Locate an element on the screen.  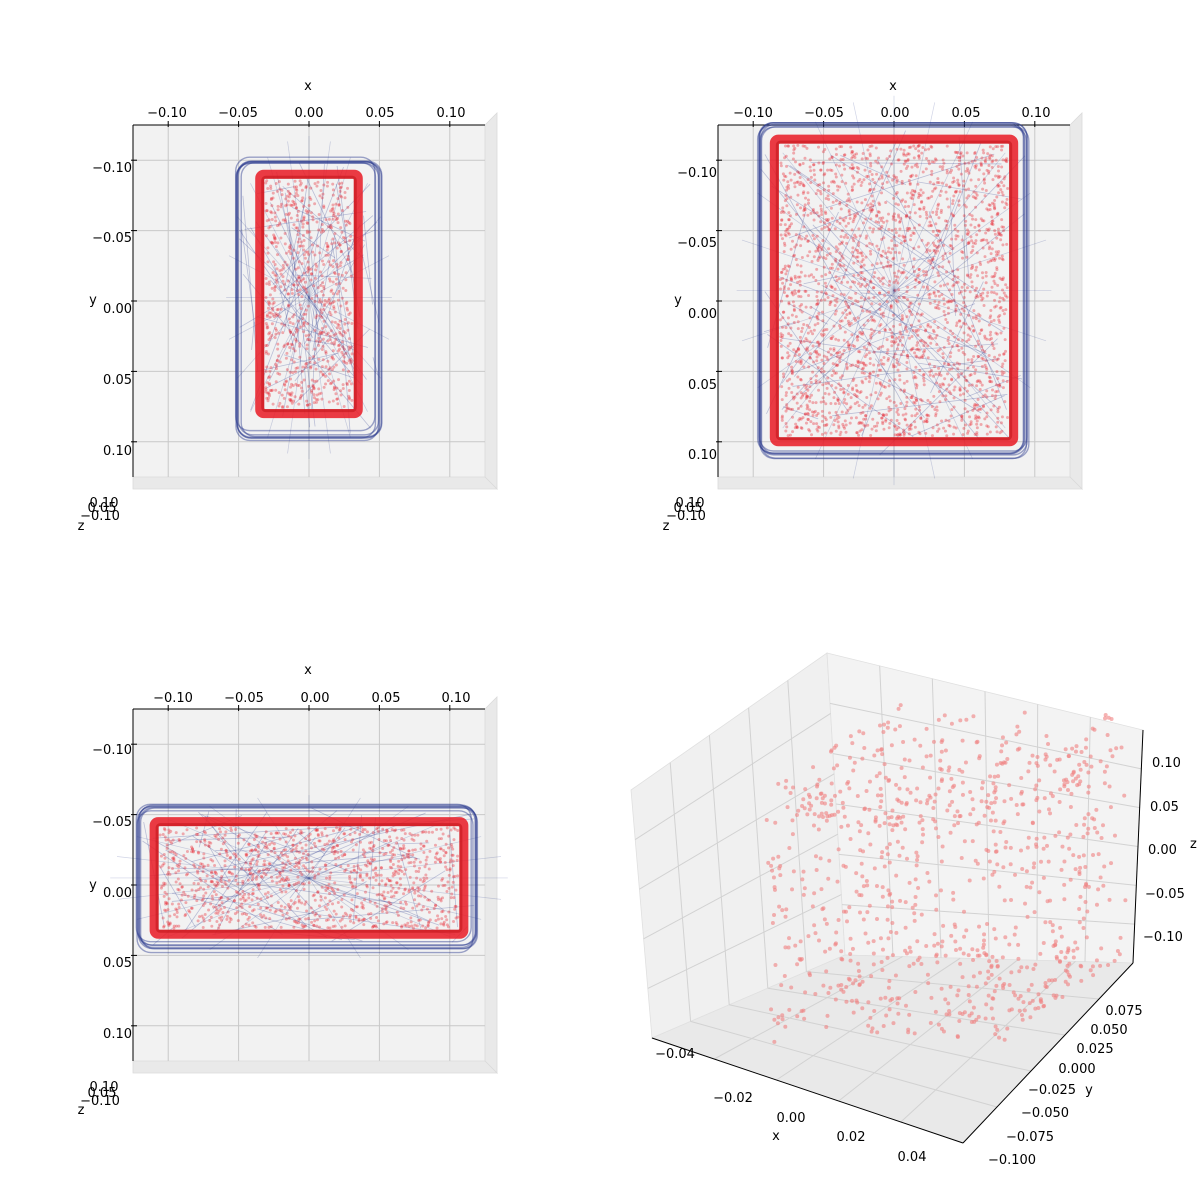
mesh-outline is located at coordinates (307, 875).